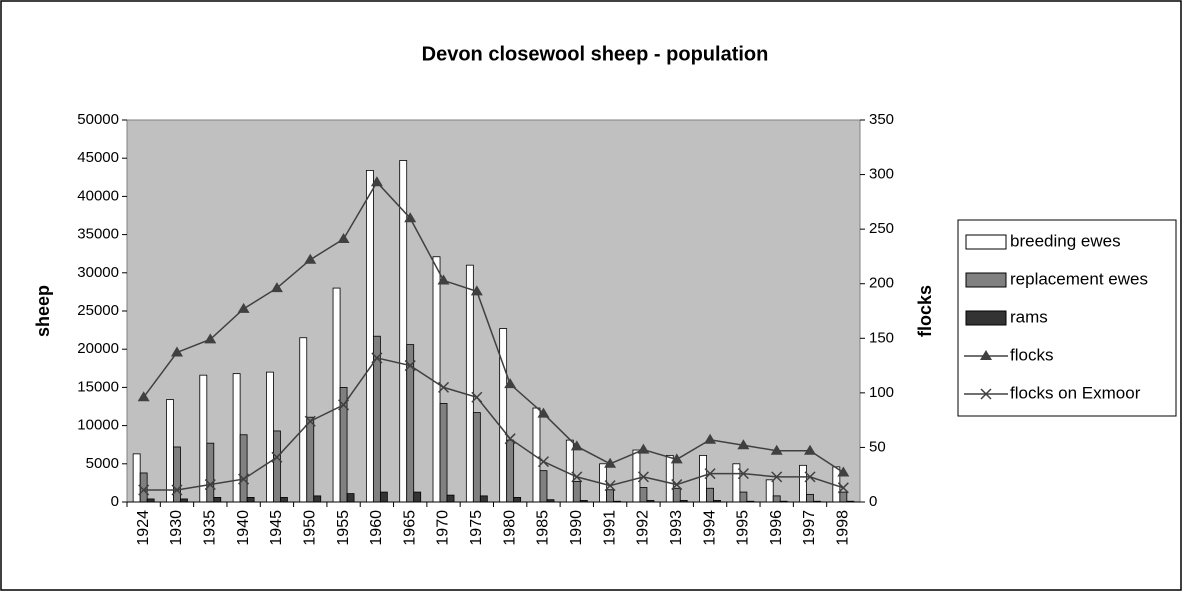 This screenshot has height=592, width=1183. What do you see at coordinates (210, 528) in the screenshot?
I see `x-tick-label: 1935` at bounding box center [210, 528].